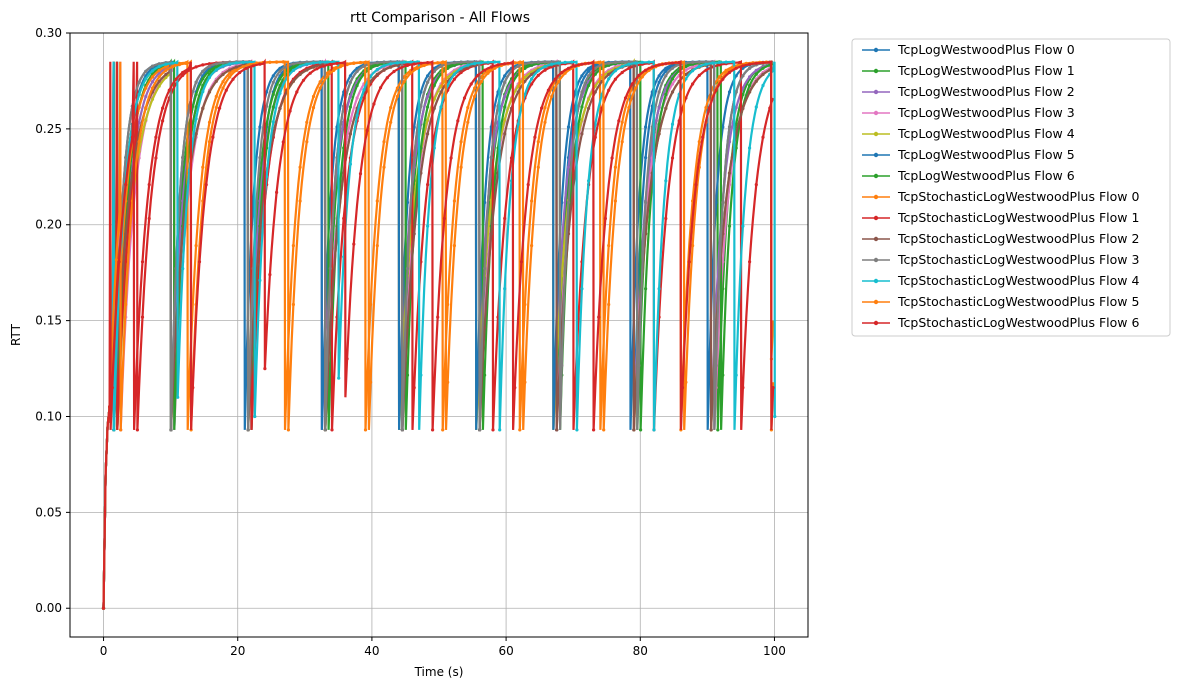 Image resolution: width=1180 pixels, height=690 pixels. Describe the element at coordinates (443, 647) in the screenshot. I see `x-axis-ticks: 0 20 40 60 80 100` at that location.